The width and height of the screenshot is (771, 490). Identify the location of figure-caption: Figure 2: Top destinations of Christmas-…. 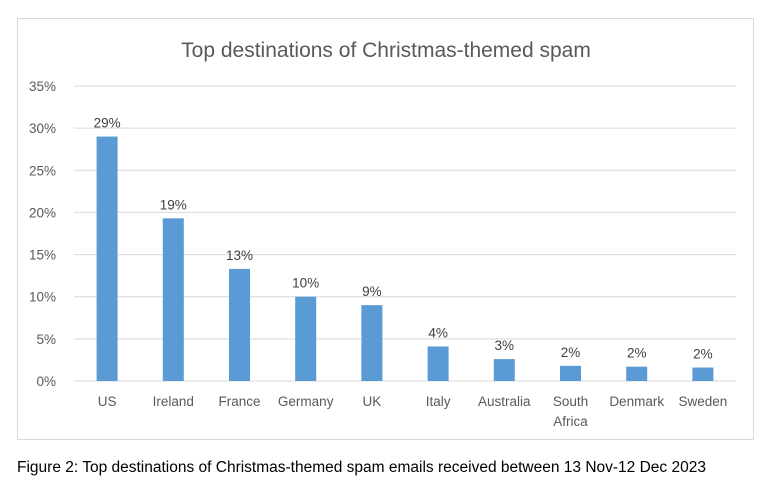
(361, 467).